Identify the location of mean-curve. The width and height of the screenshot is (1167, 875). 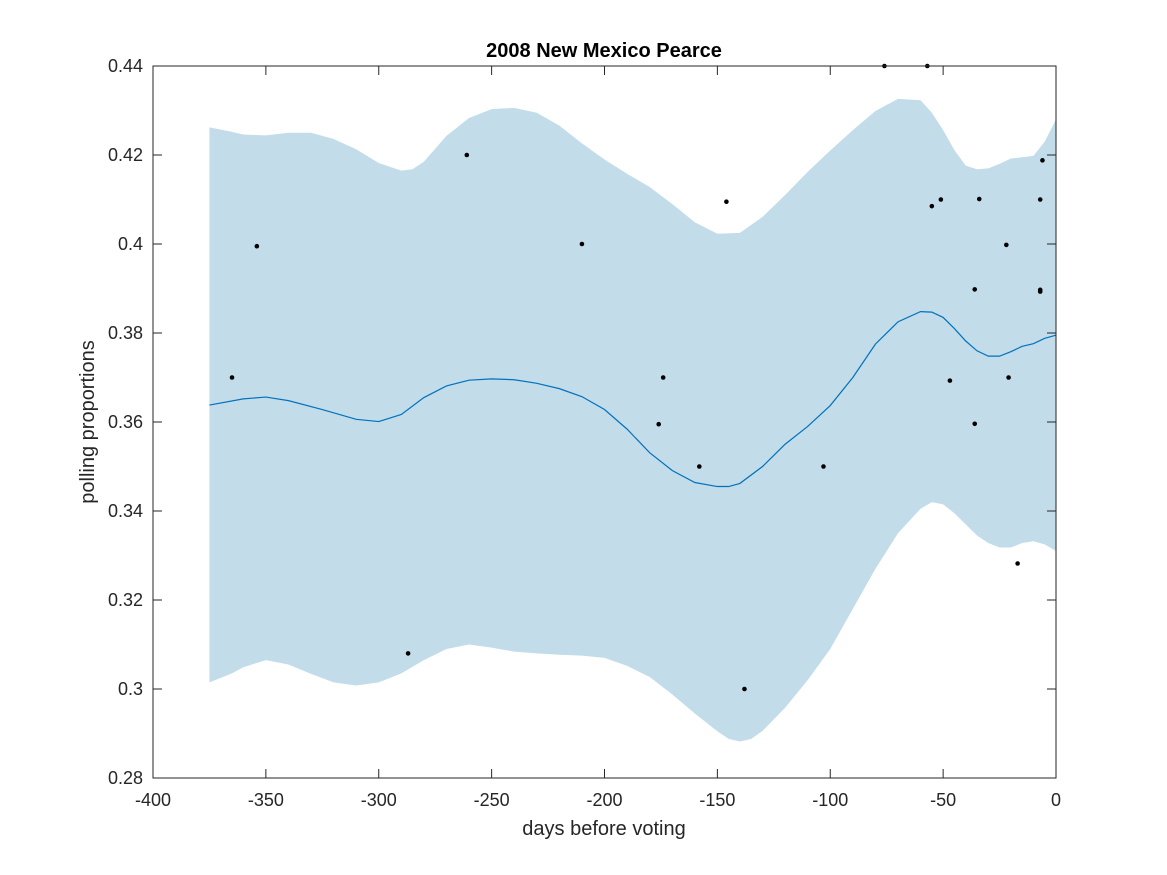
(633, 399).